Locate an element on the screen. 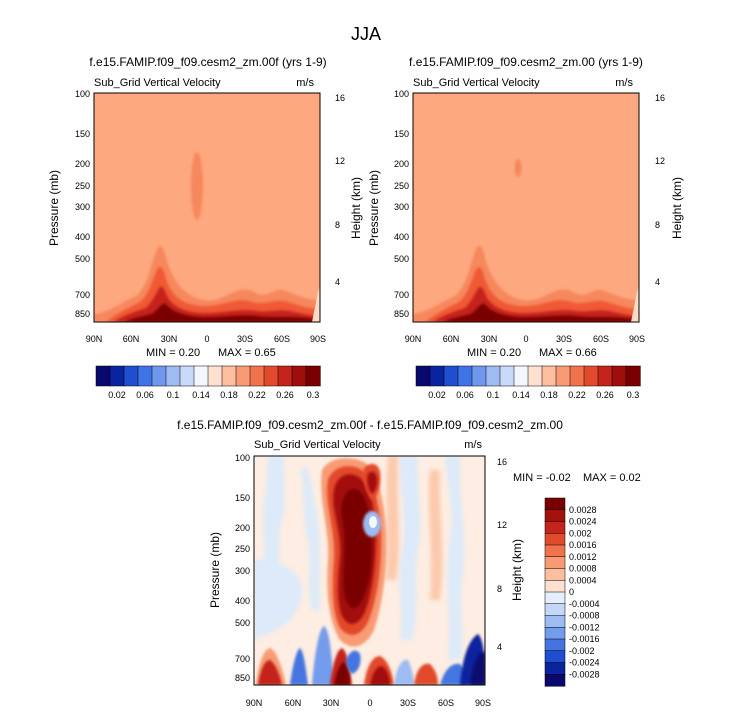 The height and width of the screenshot is (712, 733). panel-left-frame is located at coordinates (207, 207).